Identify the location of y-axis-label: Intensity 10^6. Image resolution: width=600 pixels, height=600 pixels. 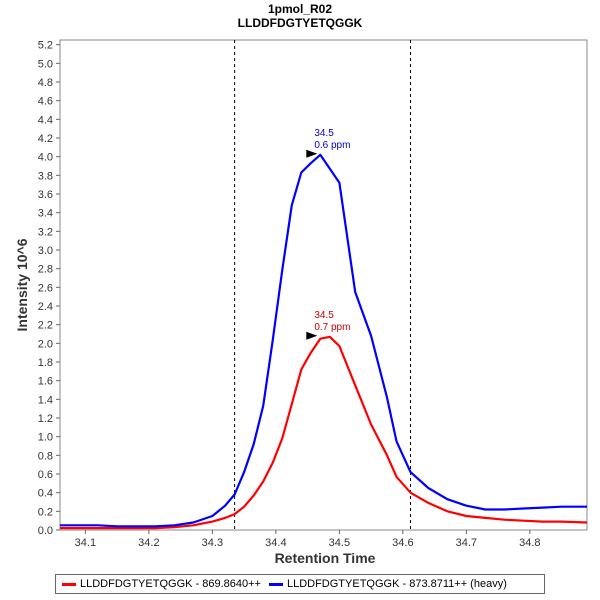
(22, 284).